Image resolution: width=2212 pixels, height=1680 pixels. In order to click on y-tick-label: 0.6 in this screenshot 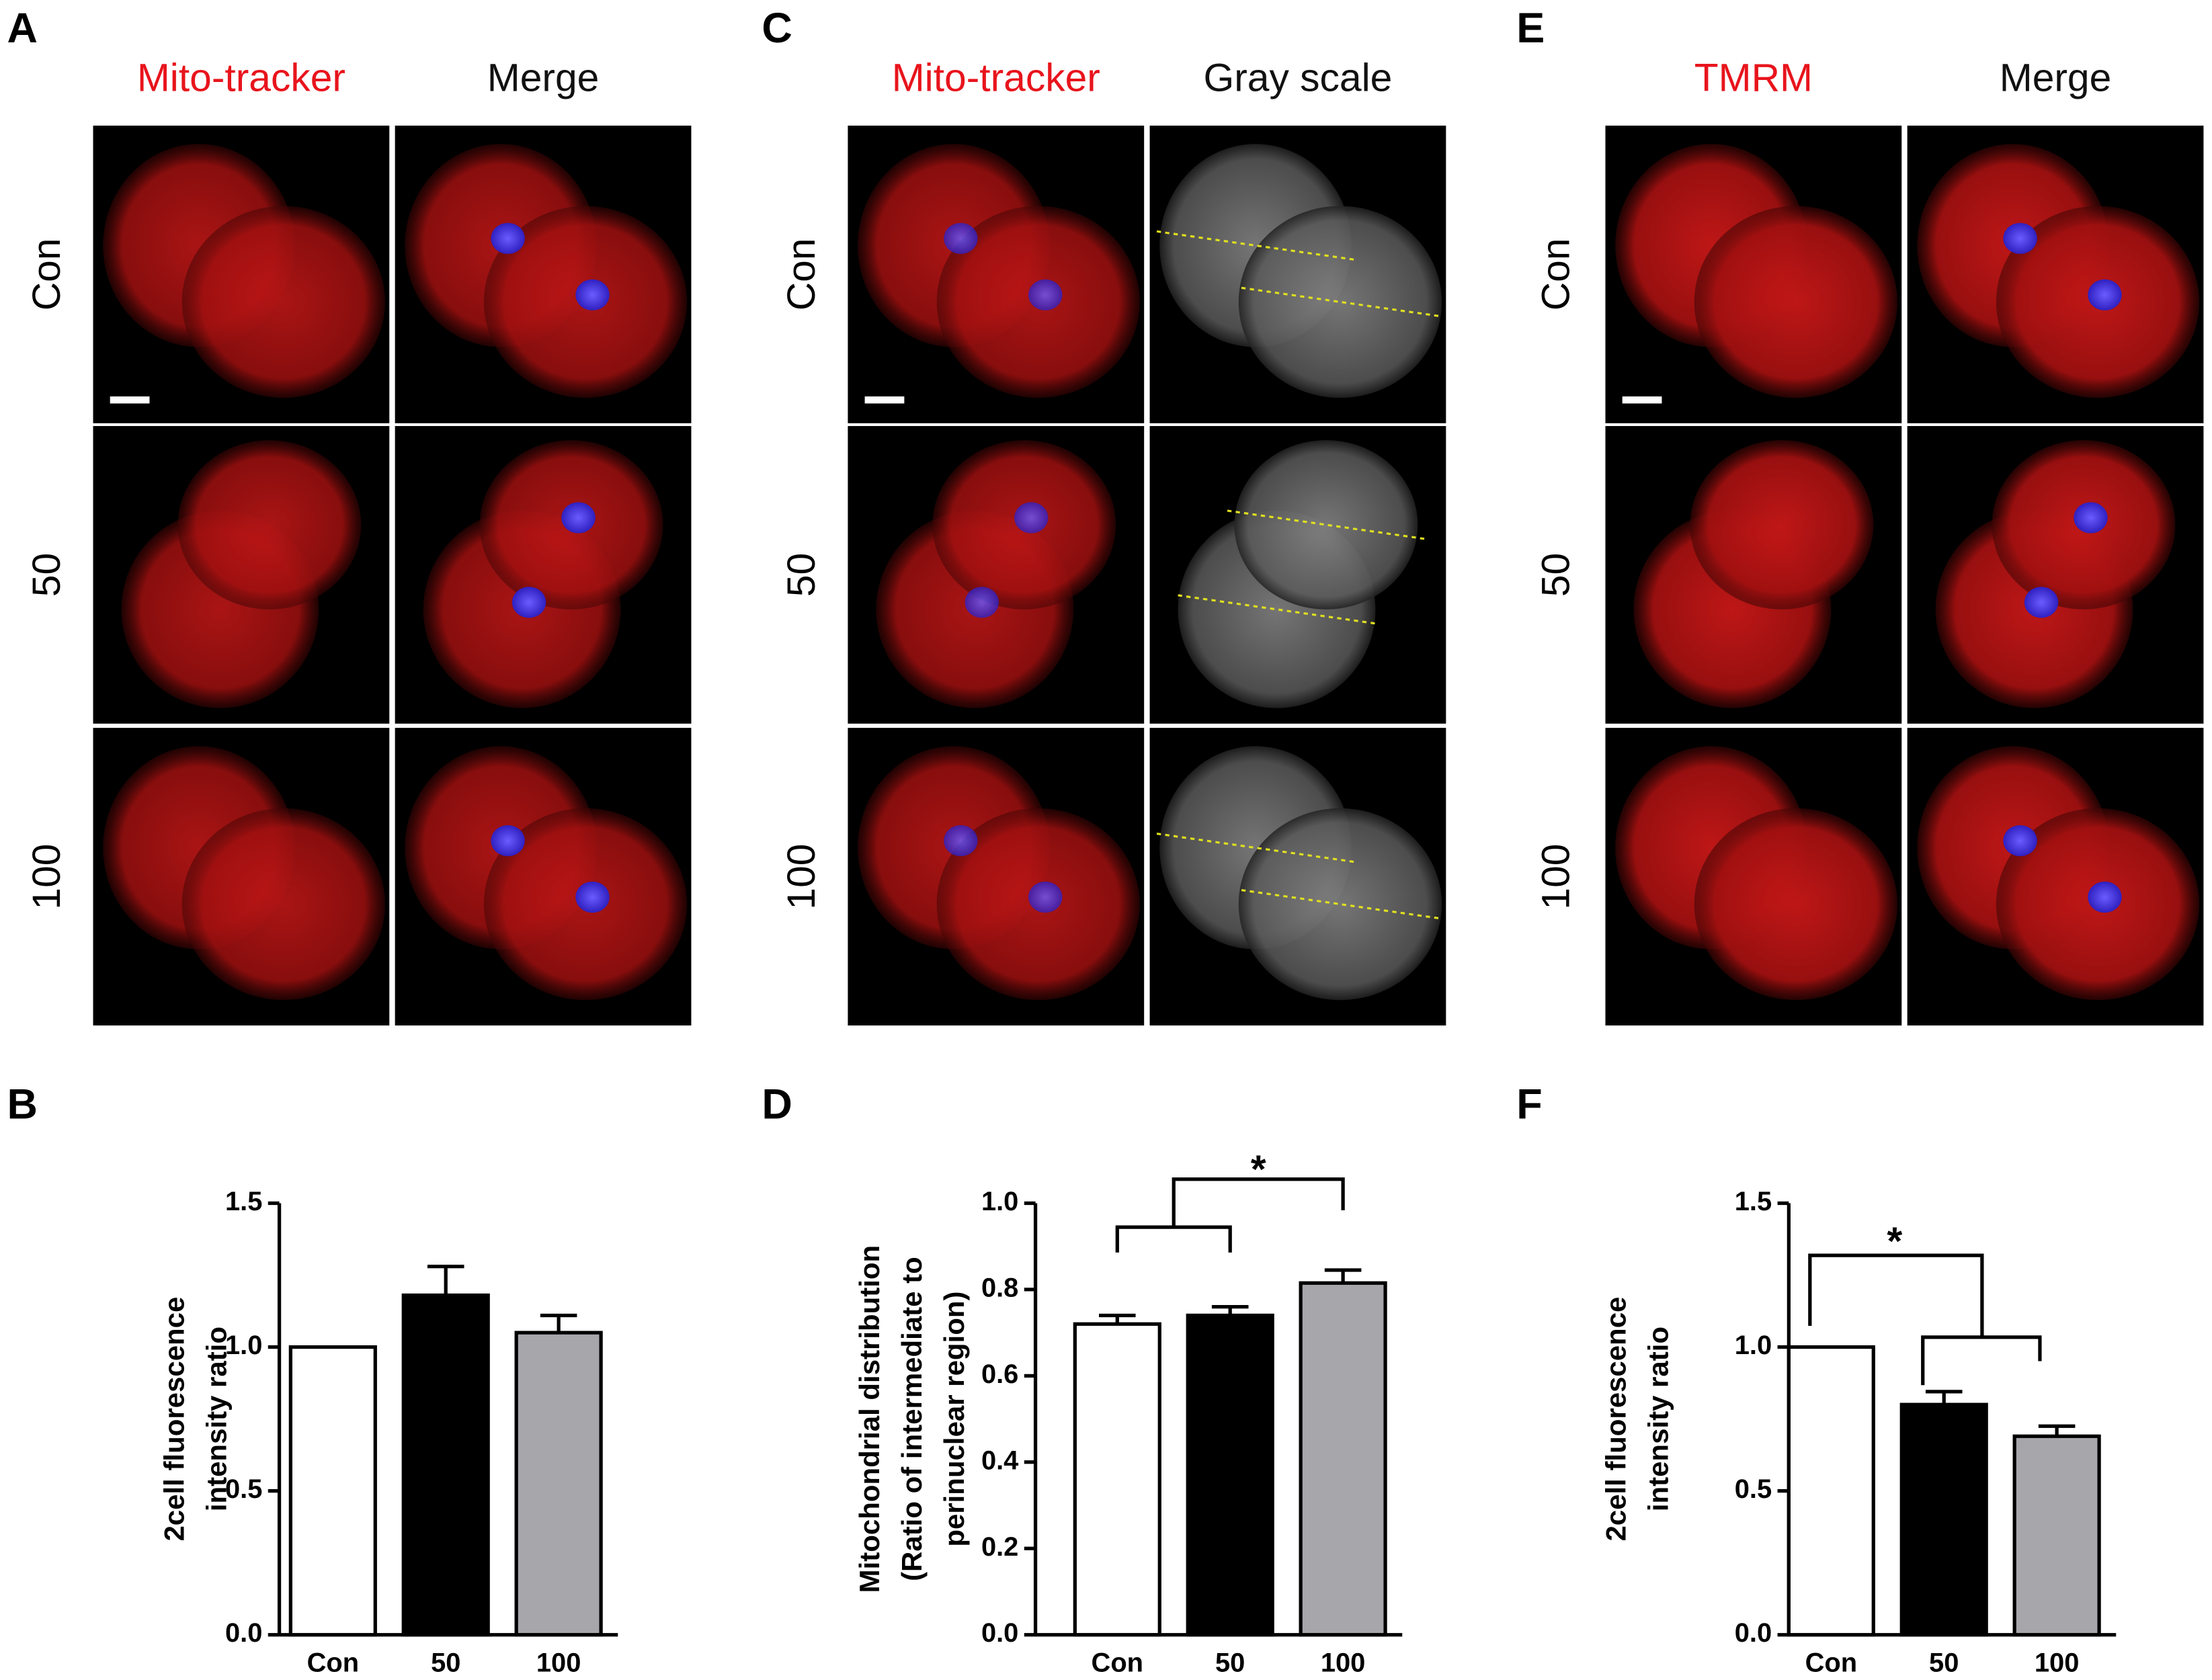, I will do `click(999, 1374)`.